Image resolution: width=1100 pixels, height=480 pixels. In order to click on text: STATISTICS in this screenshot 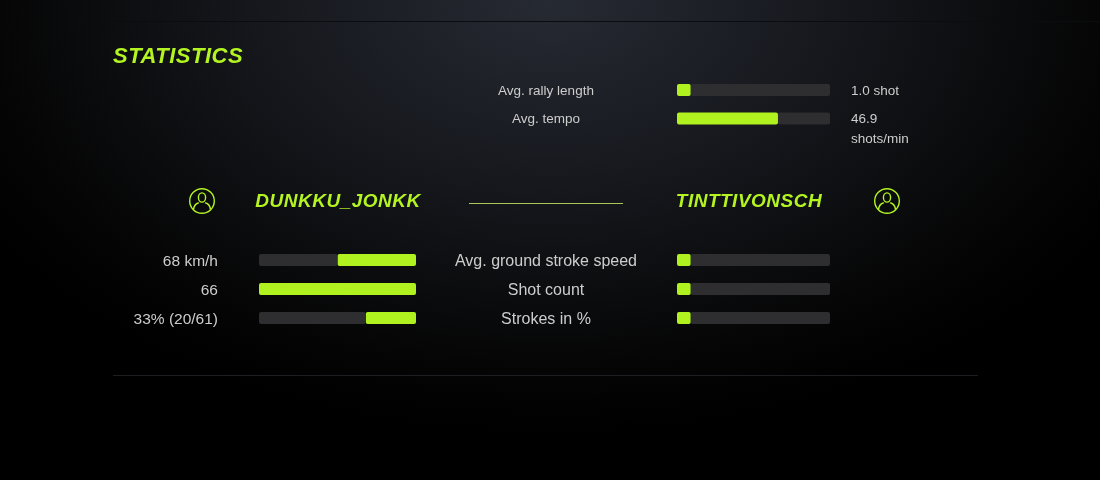, I will do `click(178, 55)`.